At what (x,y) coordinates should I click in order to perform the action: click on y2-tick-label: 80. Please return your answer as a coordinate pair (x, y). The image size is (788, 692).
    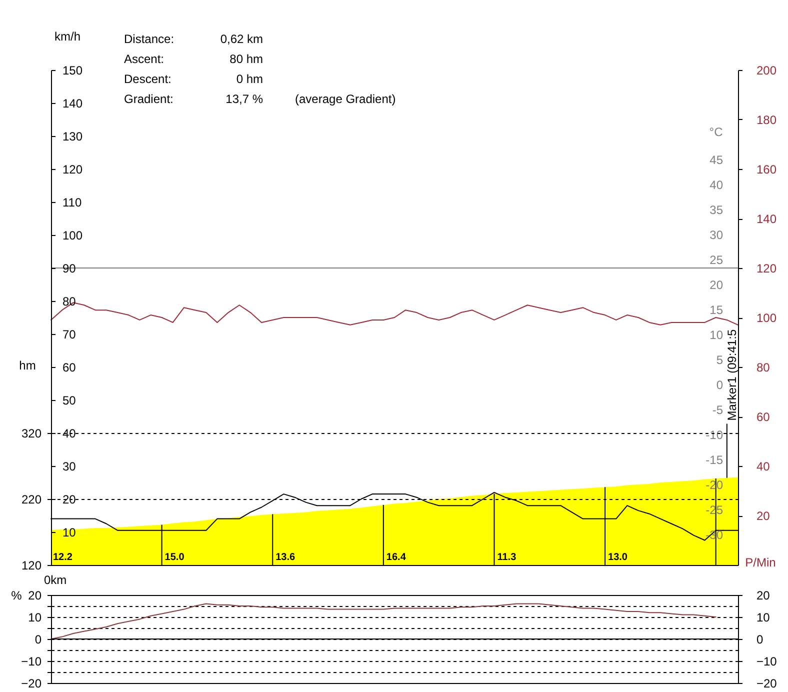
    Looking at the image, I should click on (763, 367).